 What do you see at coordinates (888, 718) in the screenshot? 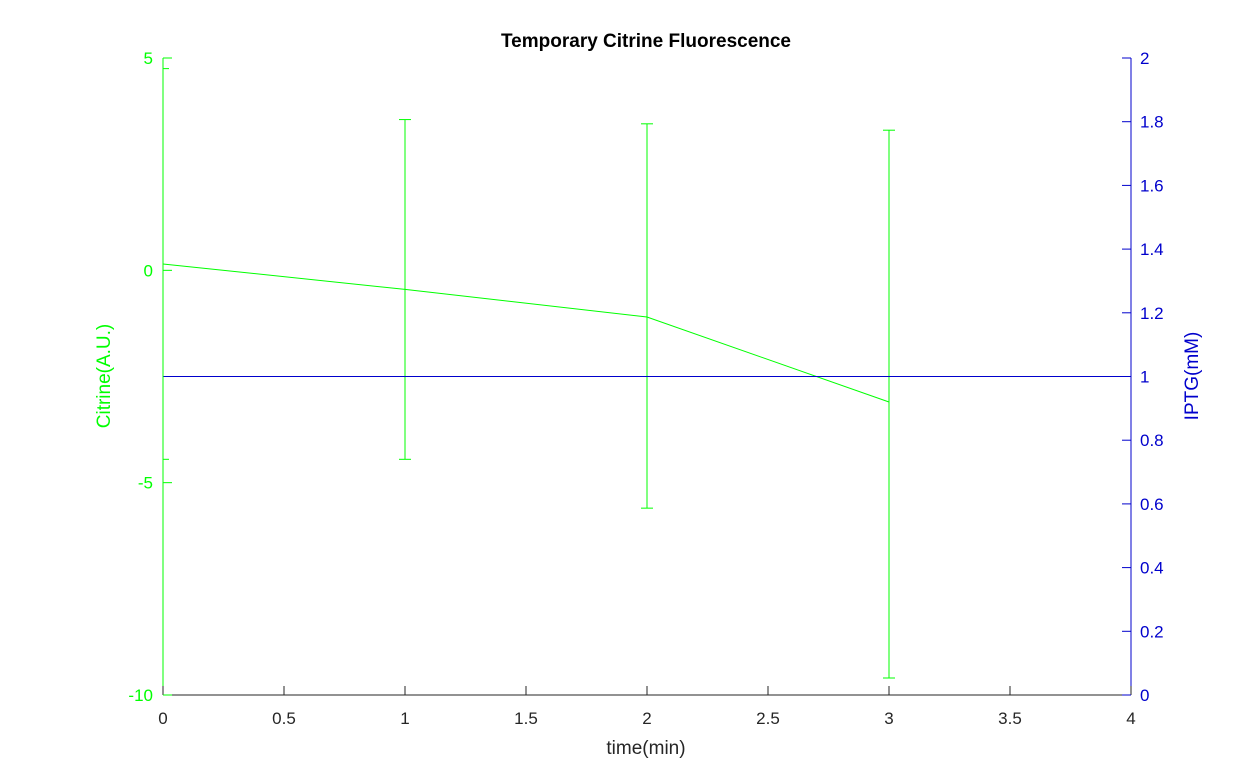
I see `x-tick-label: 3` at bounding box center [888, 718].